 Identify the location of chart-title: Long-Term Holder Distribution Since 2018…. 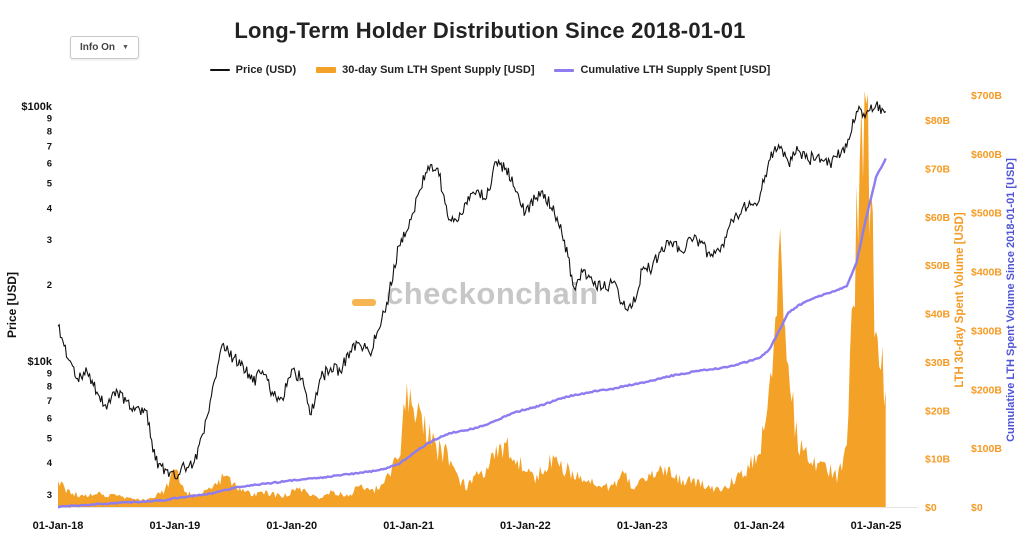
(490, 30).